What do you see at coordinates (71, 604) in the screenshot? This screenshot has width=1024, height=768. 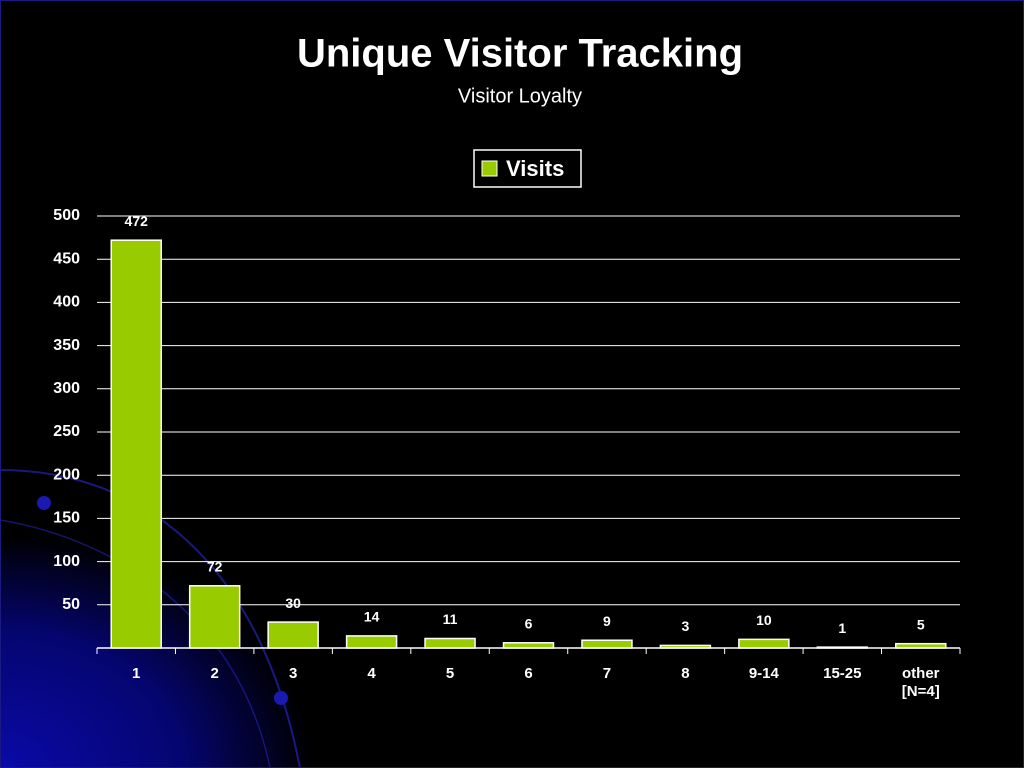 I see `y-tick-label: 50` at bounding box center [71, 604].